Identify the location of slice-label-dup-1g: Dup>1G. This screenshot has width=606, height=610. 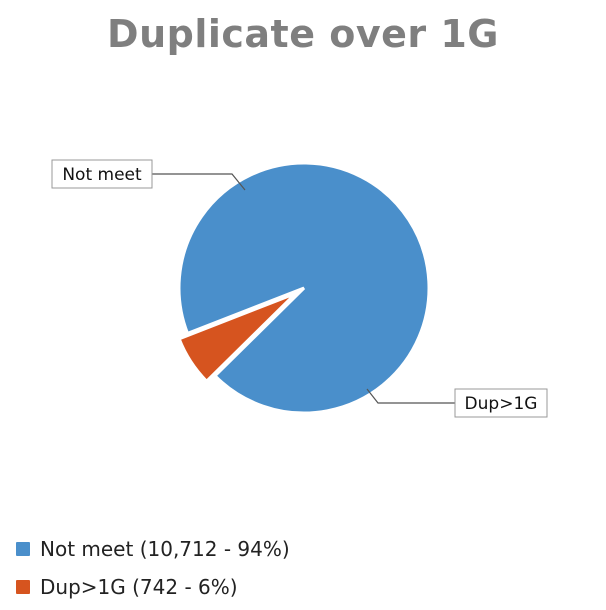
(501, 404).